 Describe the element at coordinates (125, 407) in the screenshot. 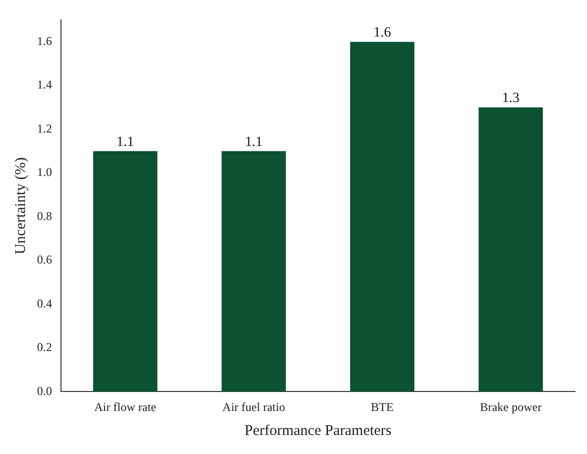

I see `x-tick-label: Air flow rate` at that location.